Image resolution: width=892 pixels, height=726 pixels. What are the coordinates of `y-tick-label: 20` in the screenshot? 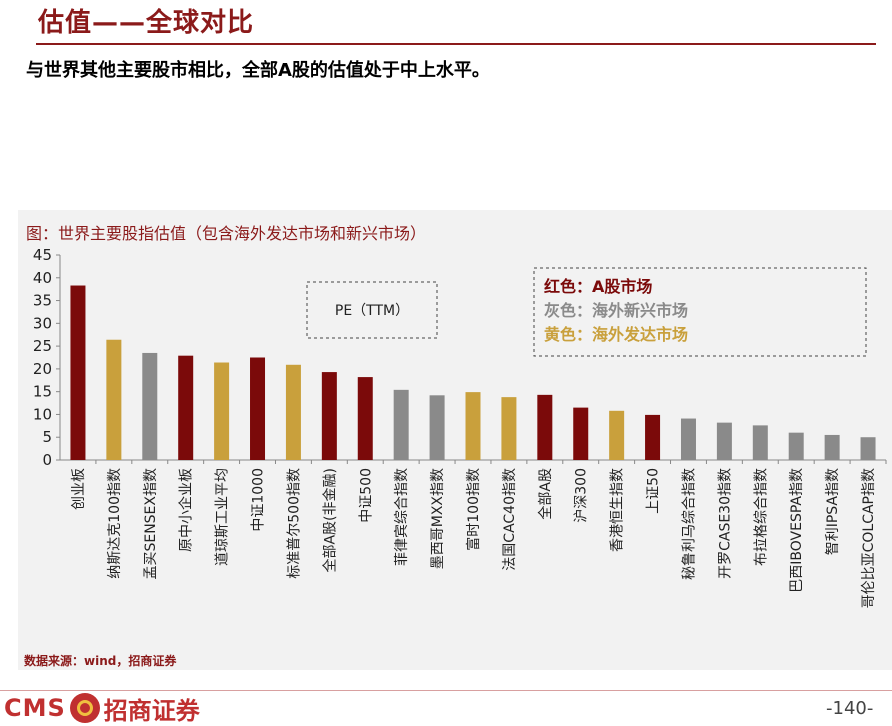 It's located at (42, 369).